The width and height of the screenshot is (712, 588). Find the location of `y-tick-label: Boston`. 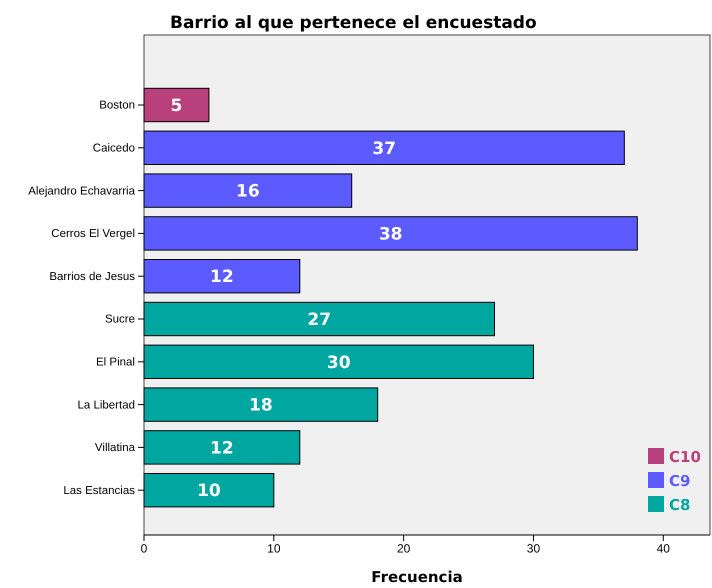

y-tick-label: Boston is located at coordinates (117, 106).